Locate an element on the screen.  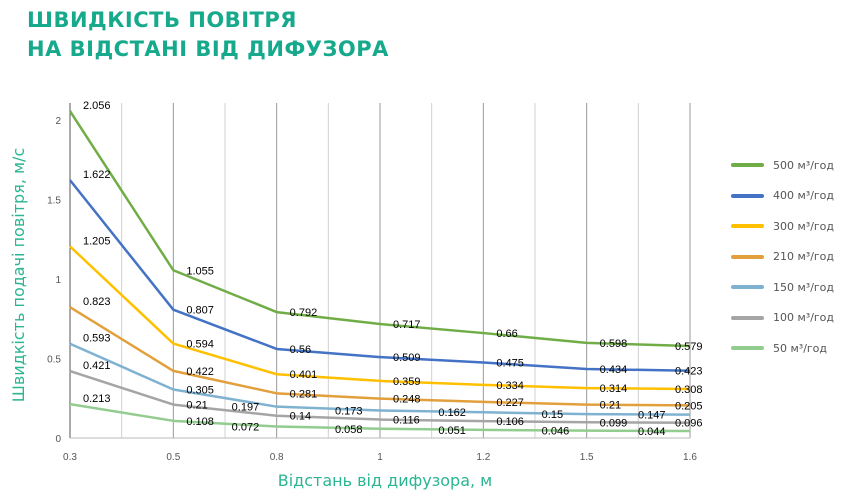
data-label: 0.205 is located at coordinates (689, 406).